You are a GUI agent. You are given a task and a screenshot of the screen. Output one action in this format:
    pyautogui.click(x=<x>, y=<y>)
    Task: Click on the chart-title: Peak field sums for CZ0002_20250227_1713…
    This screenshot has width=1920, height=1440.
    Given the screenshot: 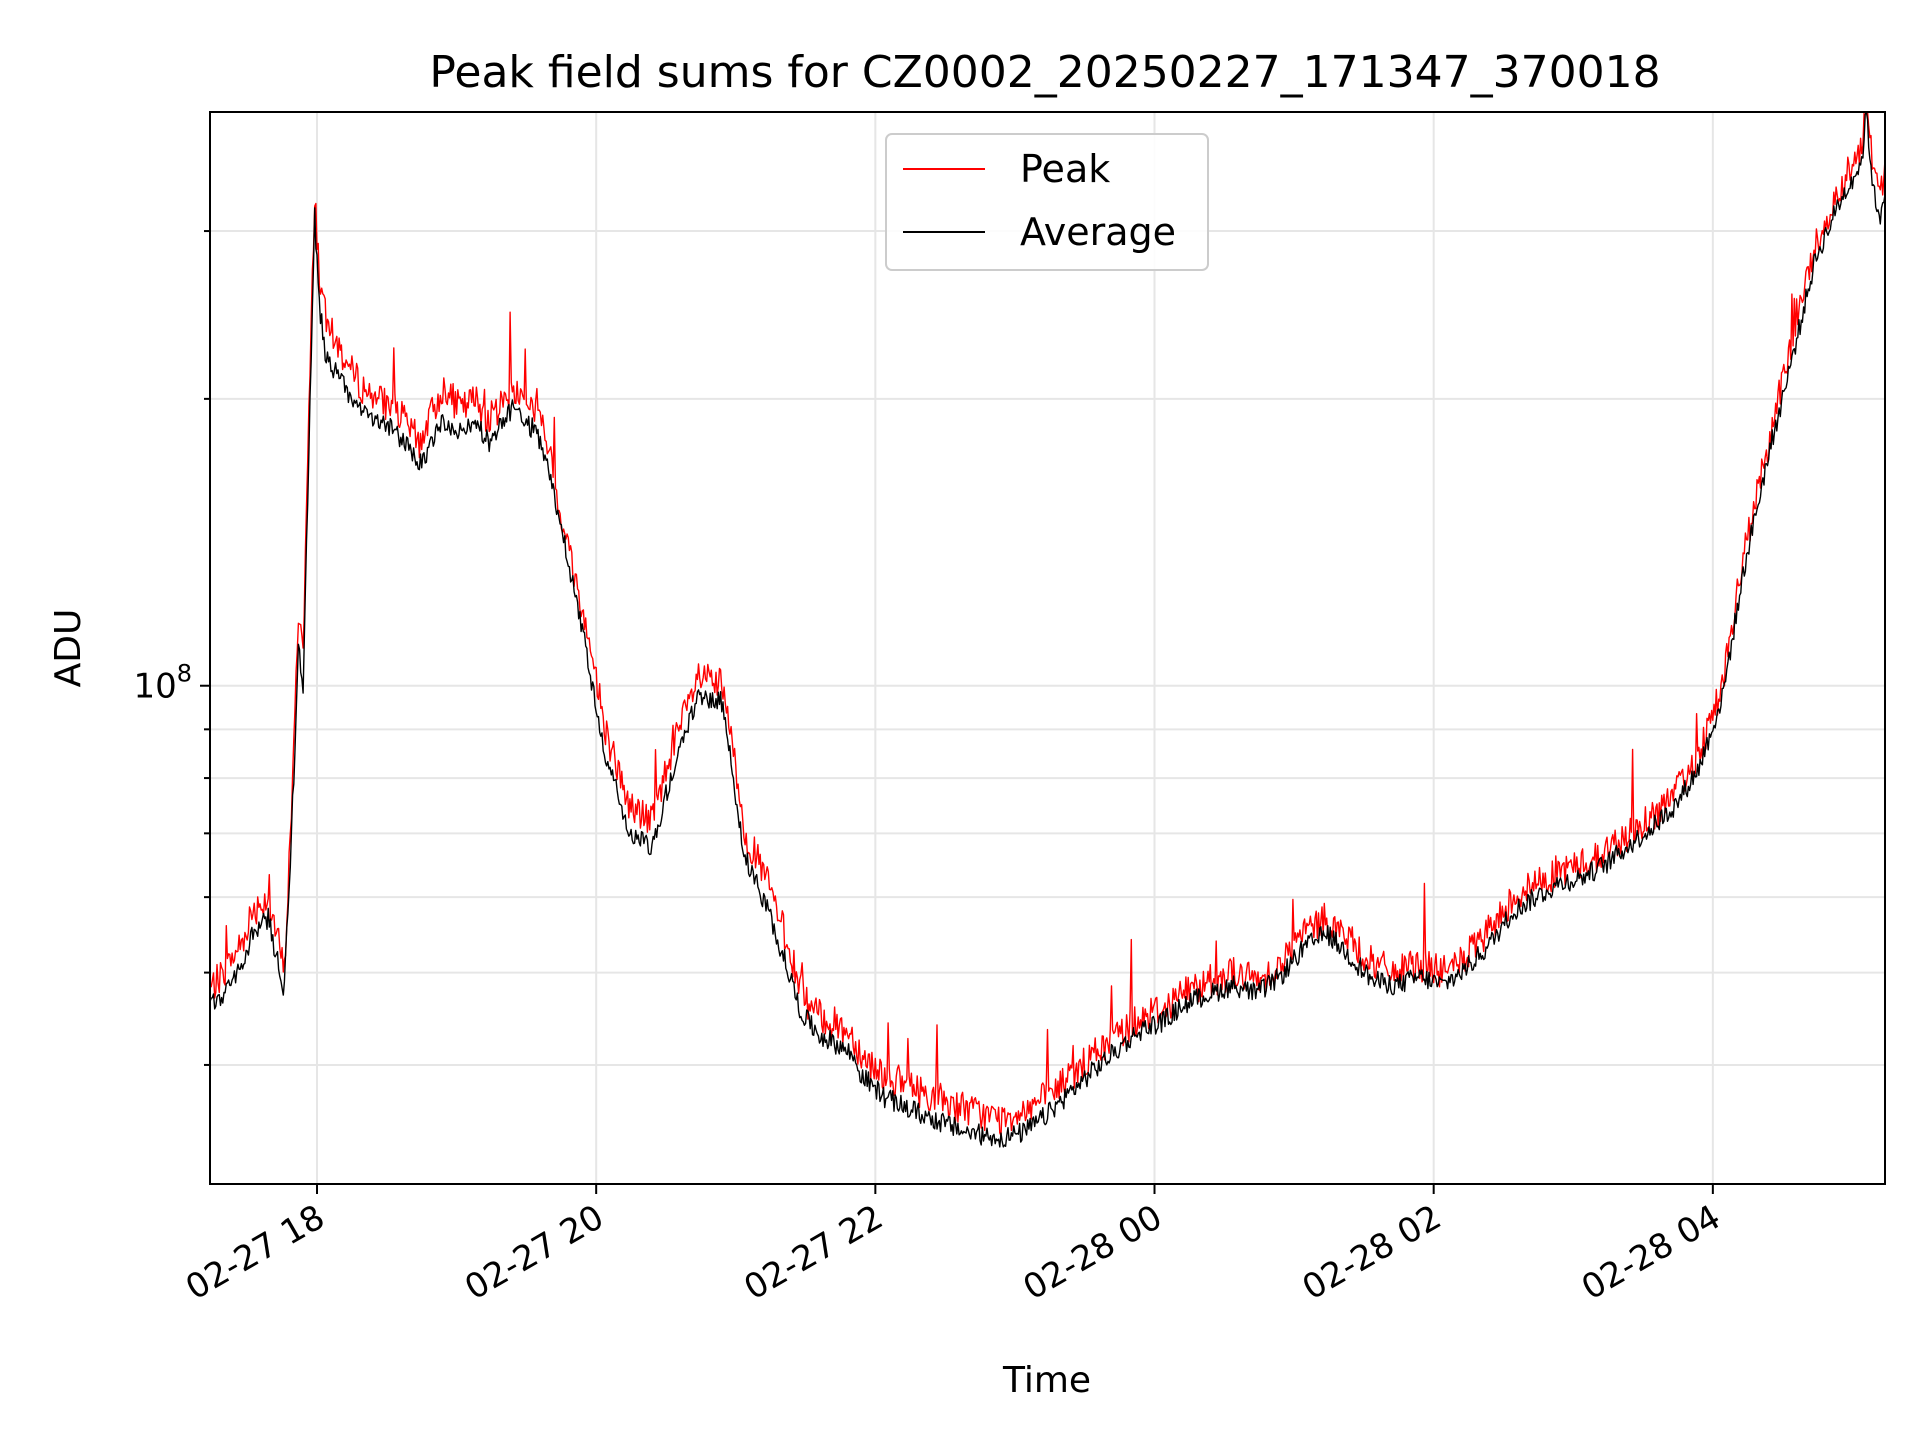 What is the action you would take?
    pyautogui.click(x=1044, y=72)
    